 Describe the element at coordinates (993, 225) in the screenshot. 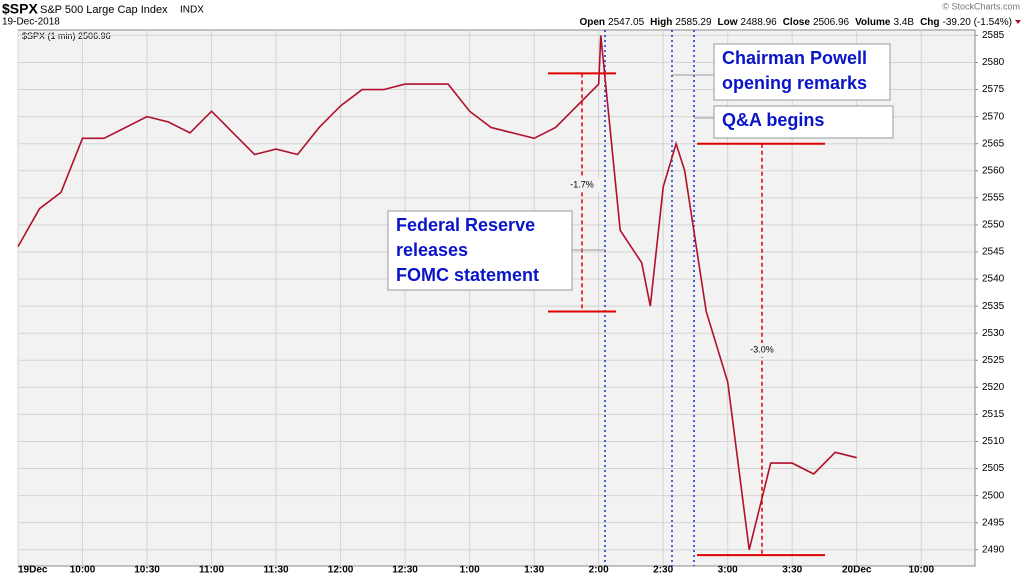

I see `y-tick-label: 2550` at that location.